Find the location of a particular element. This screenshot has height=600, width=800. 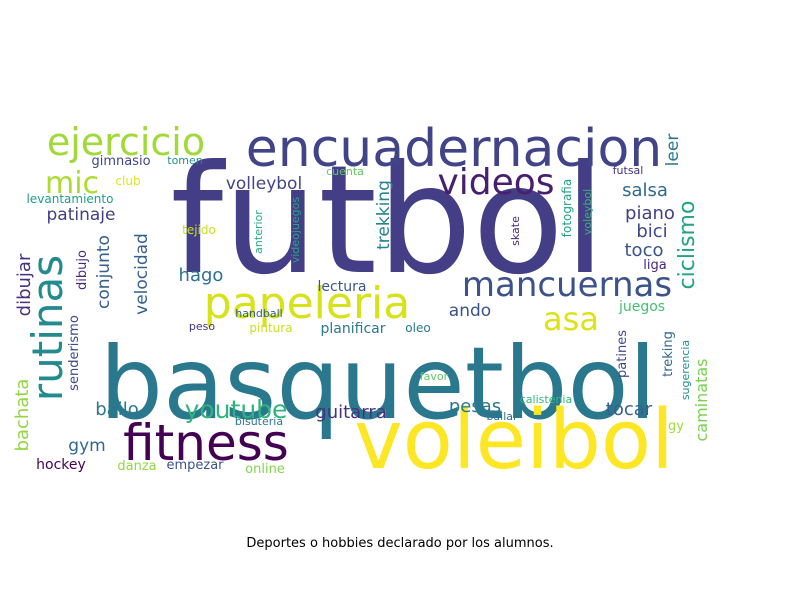

word-skate: skate is located at coordinates (515, 231).